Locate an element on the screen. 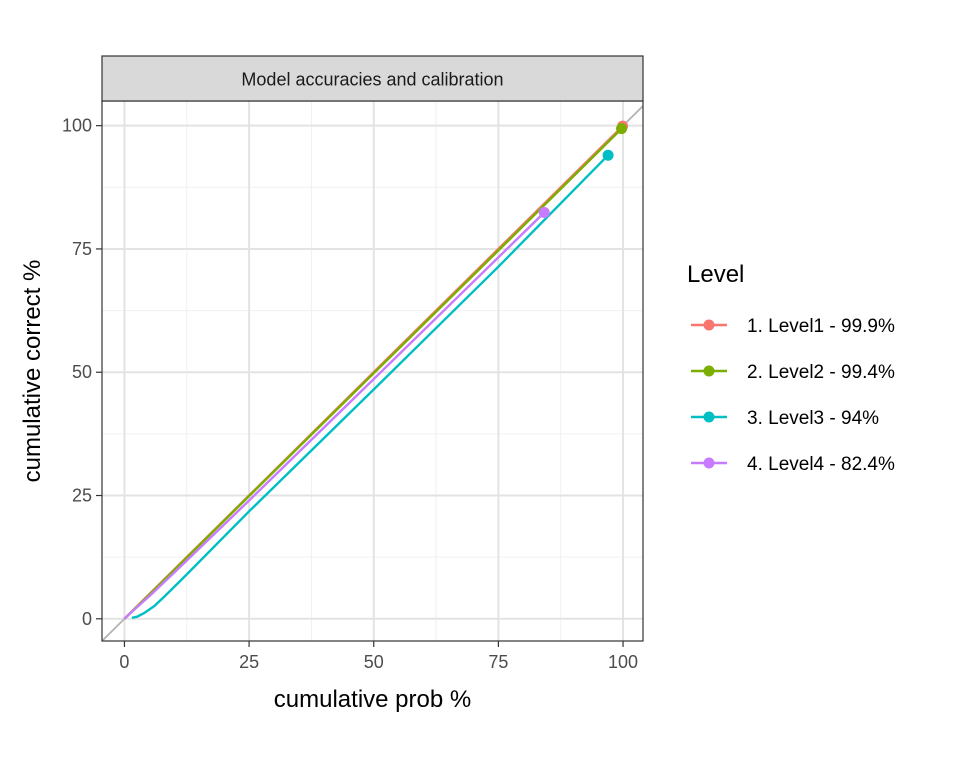 Image resolution: width=960 pixels, height=768 pixels. legend-label-level1: 1. Level1 - 99.9% is located at coordinates (821, 326).